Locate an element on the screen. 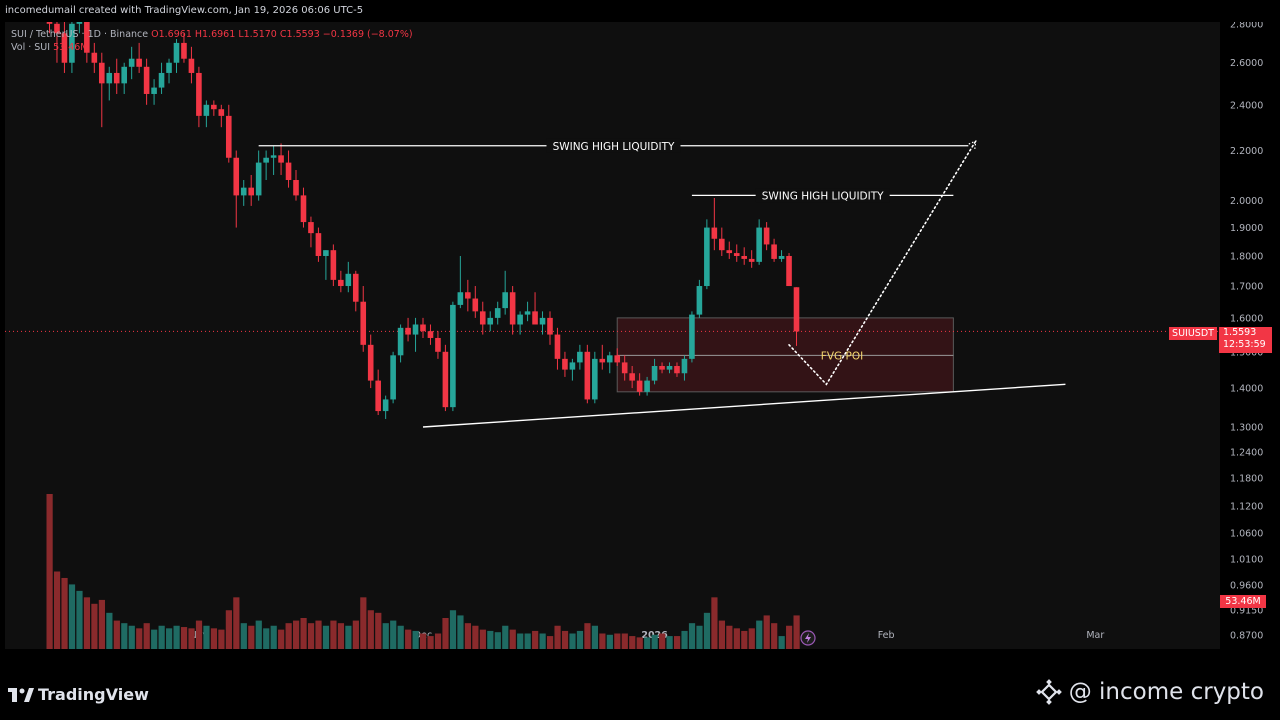  y-tick-label: 1.3000 is located at coordinates (1246, 428).